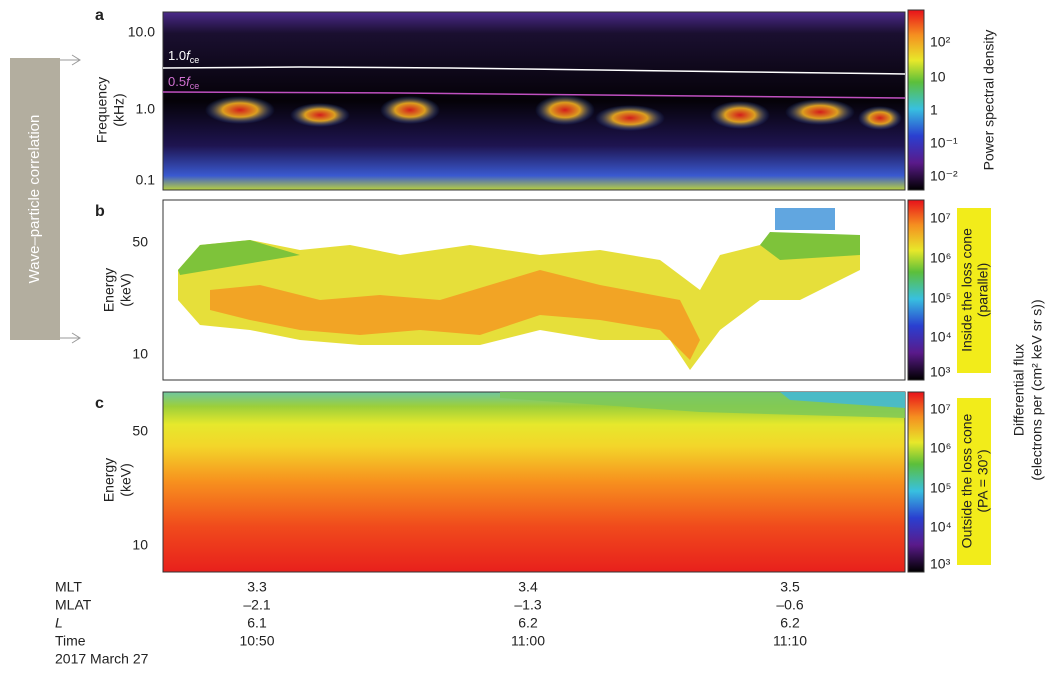 This screenshot has width=1051, height=674. I want to click on colorbar-tick: 10, so click(938, 77).